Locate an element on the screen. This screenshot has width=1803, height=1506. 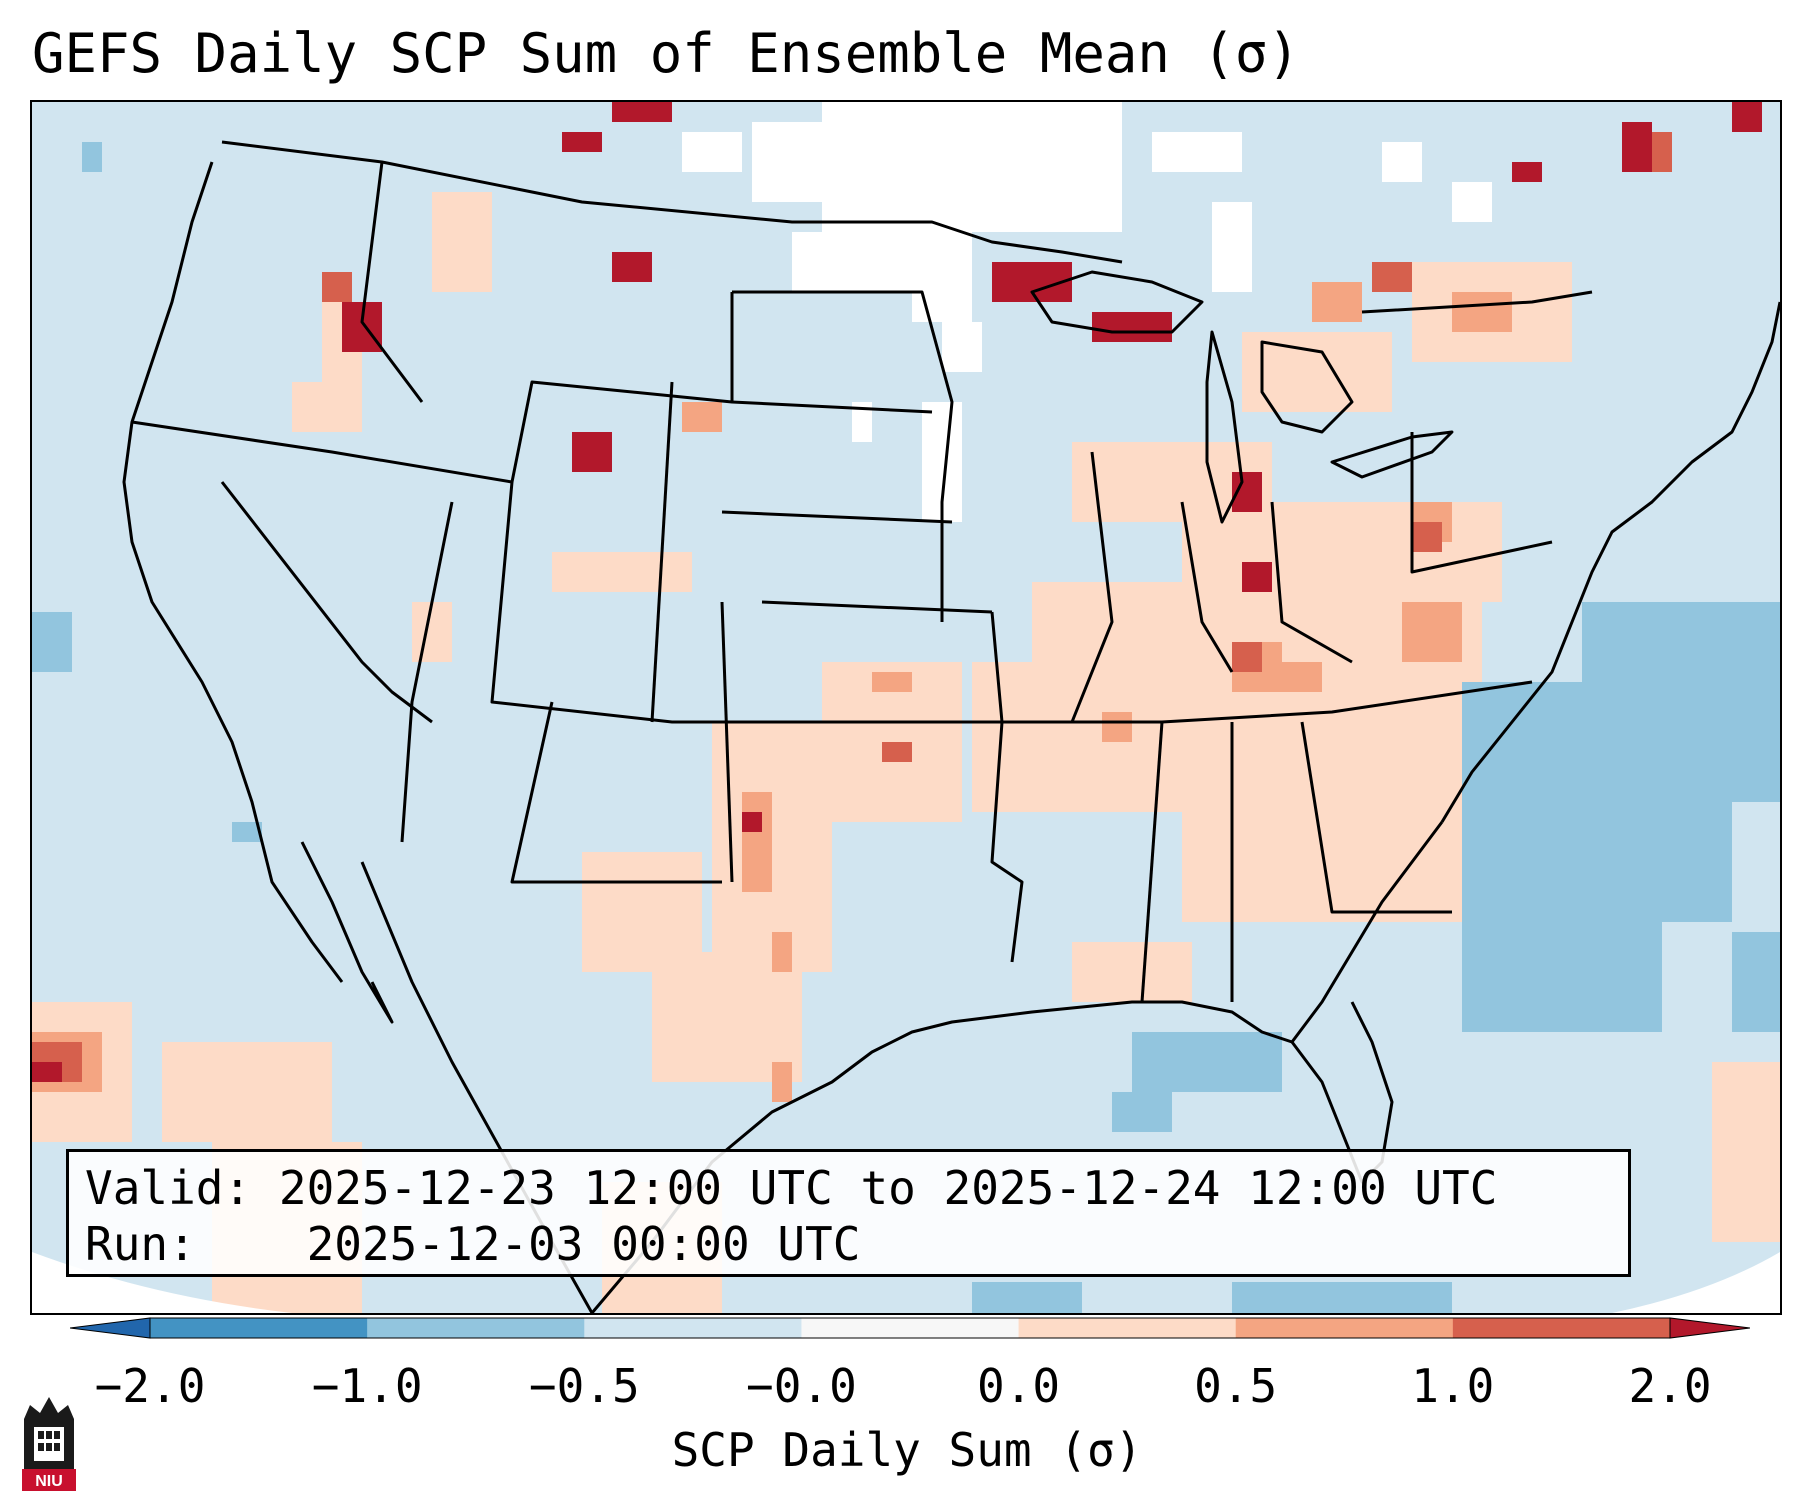
colorbar-tick-label: −0.5 is located at coordinates (584, 1386).